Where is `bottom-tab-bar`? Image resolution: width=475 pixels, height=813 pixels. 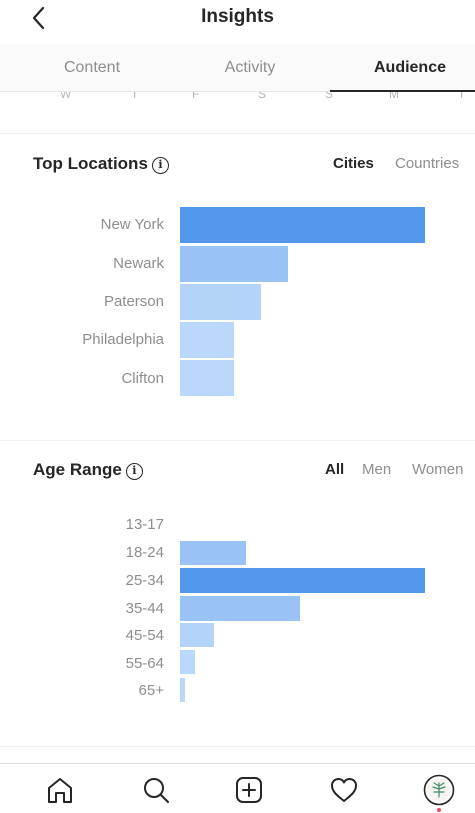
bottom-tab-bar is located at coordinates (237, 788).